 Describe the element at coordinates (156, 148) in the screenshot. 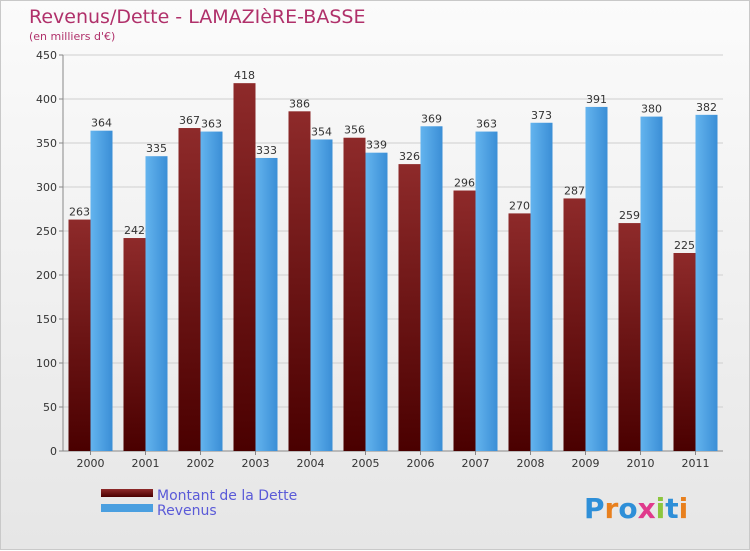

I see `data-label-revenus-2001: 335` at that location.